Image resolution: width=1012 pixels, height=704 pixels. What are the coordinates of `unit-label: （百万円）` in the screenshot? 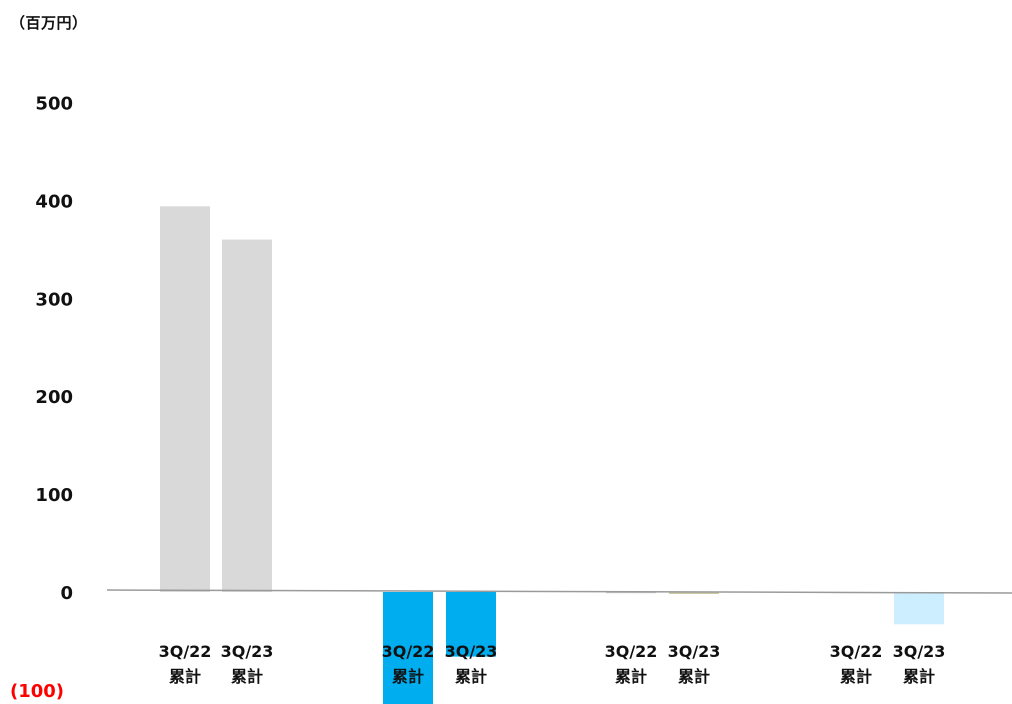 It's located at (49, 23).